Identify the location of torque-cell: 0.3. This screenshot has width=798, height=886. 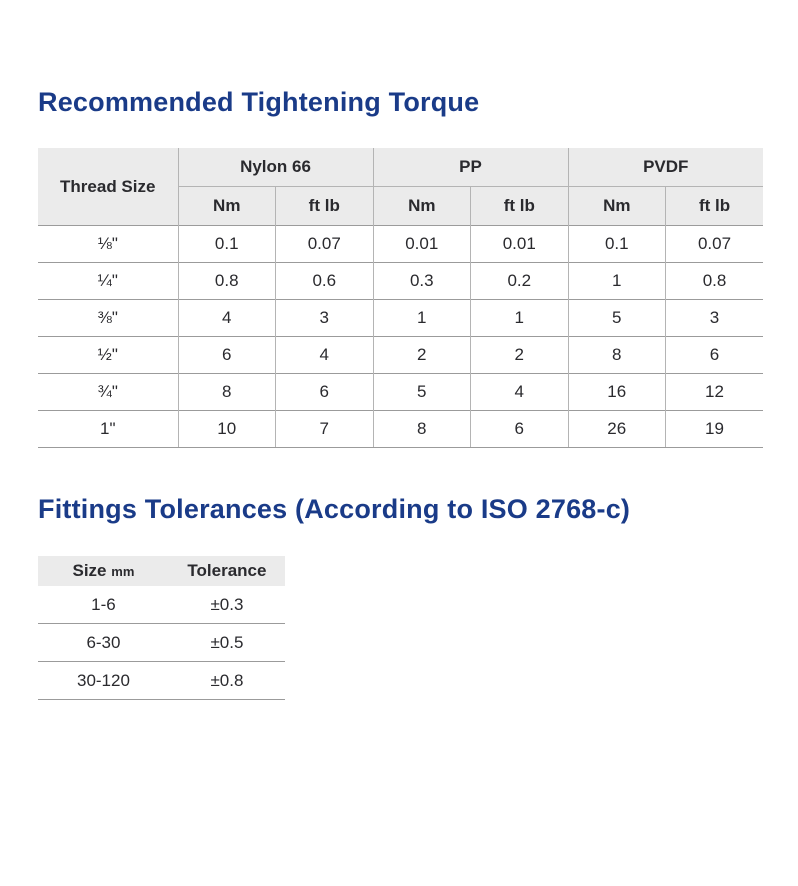
(421, 281).